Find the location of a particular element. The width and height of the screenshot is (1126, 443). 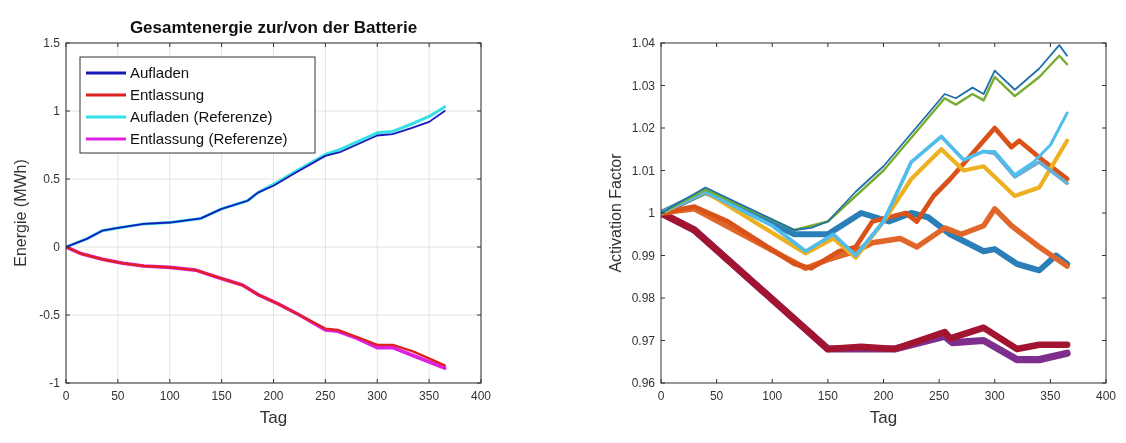

y-axis-title: Energie (MWh) is located at coordinates (20, 213).